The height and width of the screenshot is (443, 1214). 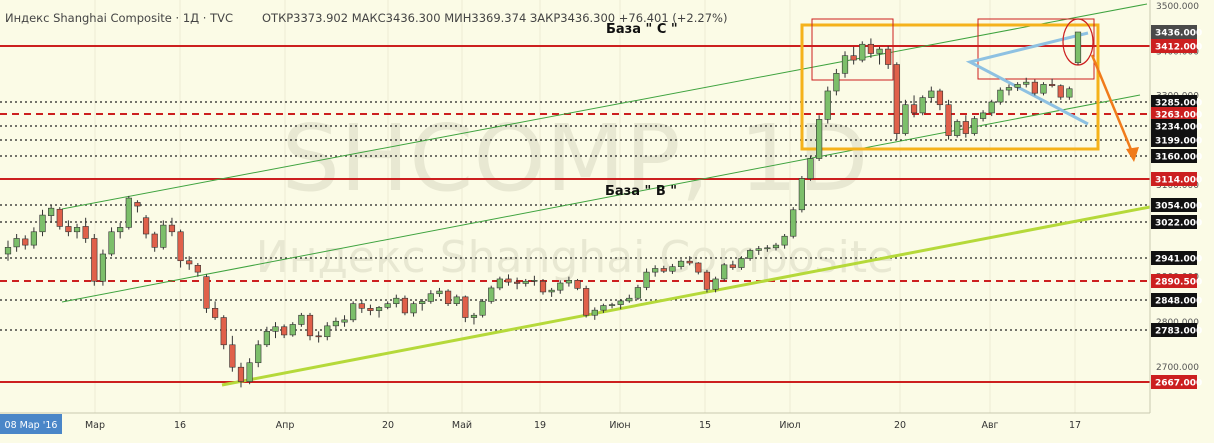 I want to click on left-pattern-box, so click(x=852, y=49).